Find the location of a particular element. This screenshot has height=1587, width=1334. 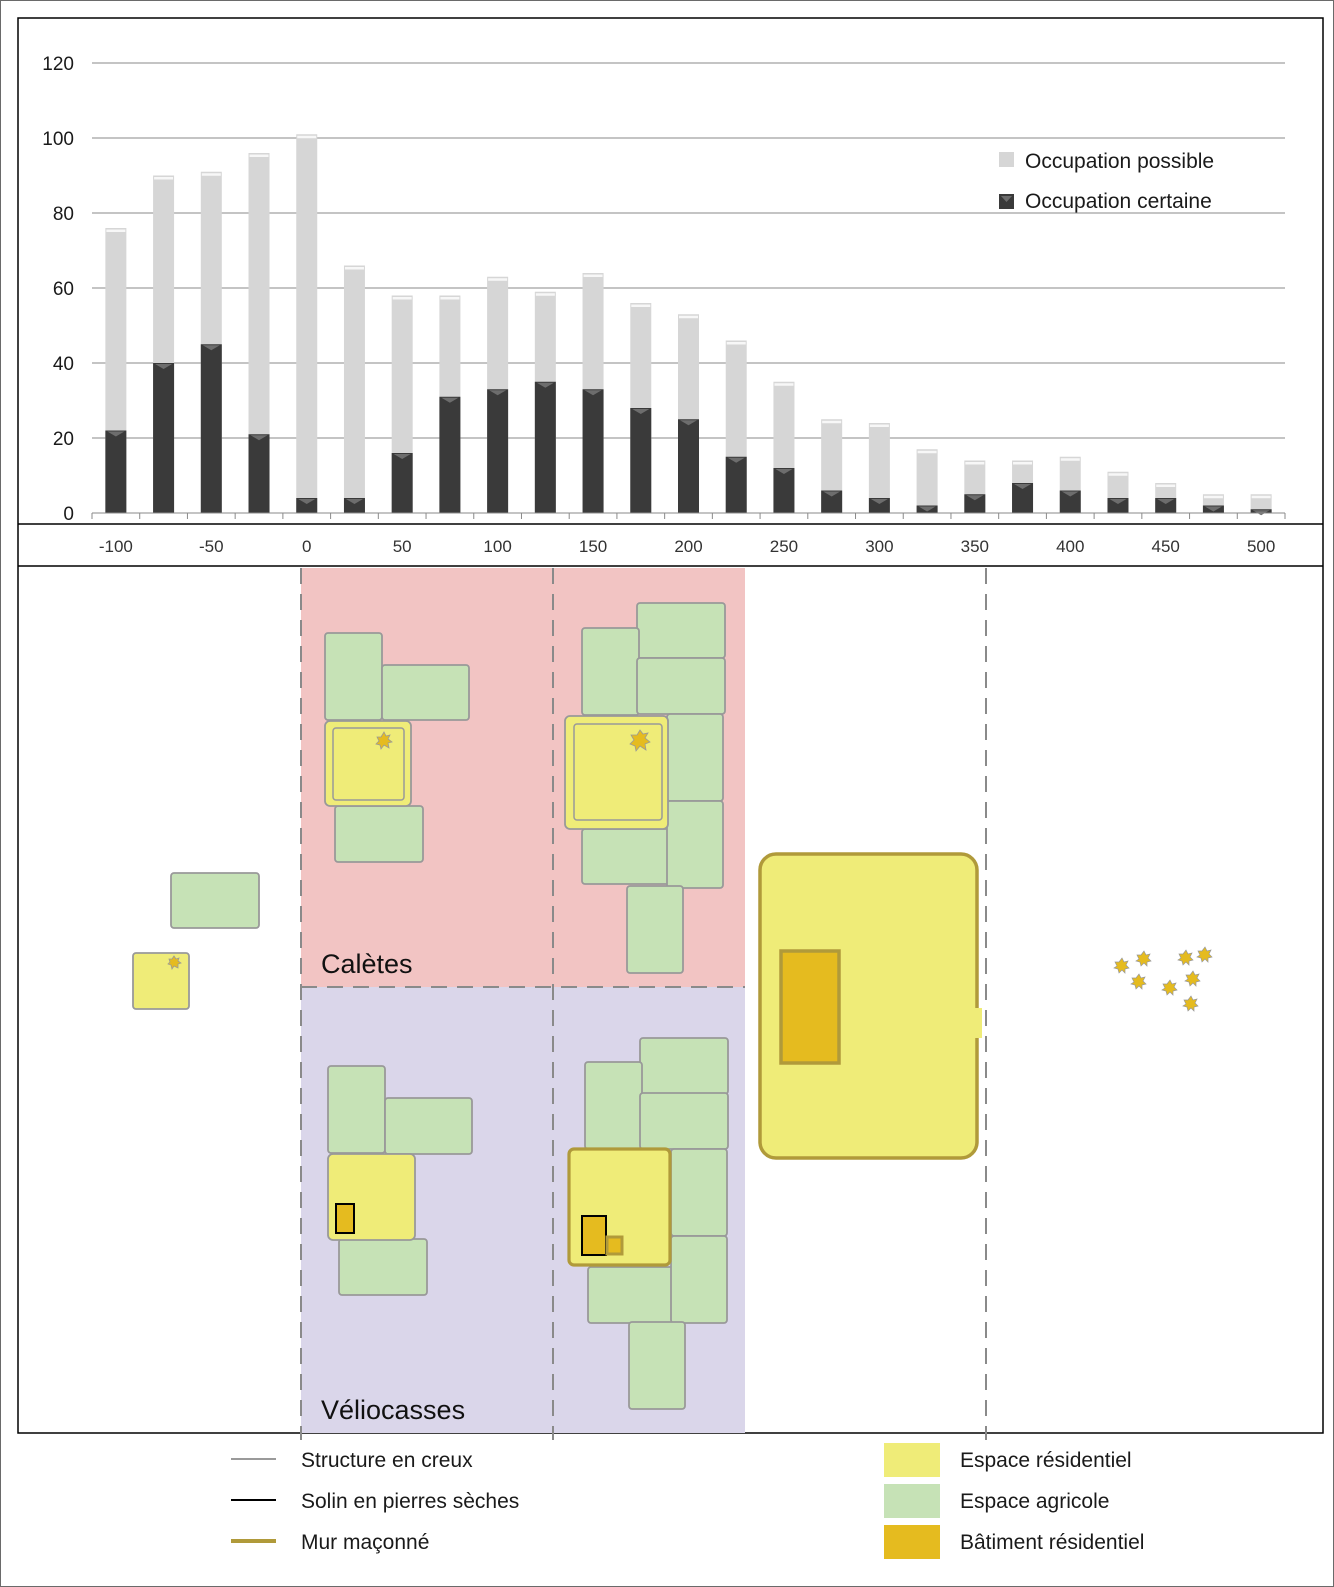

legend-swatch-certaine-bevel is located at coordinates (1006, 199).